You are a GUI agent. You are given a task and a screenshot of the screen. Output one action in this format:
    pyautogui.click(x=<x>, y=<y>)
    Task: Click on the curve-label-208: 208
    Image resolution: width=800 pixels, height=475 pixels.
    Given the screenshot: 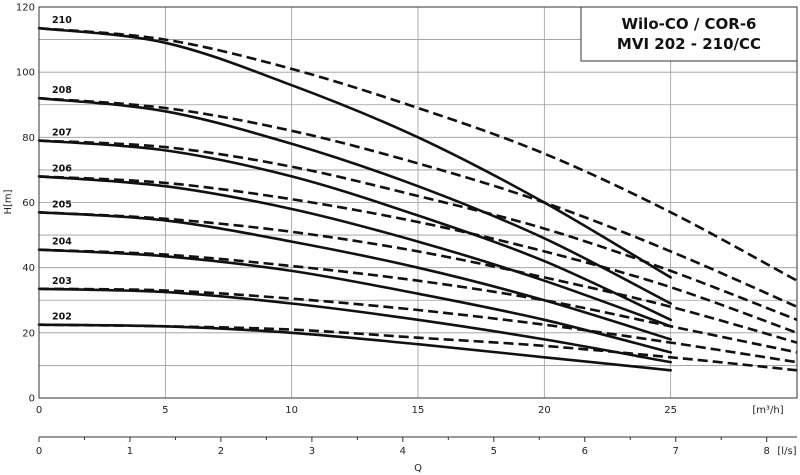 What is the action you would take?
    pyautogui.click(x=62, y=90)
    